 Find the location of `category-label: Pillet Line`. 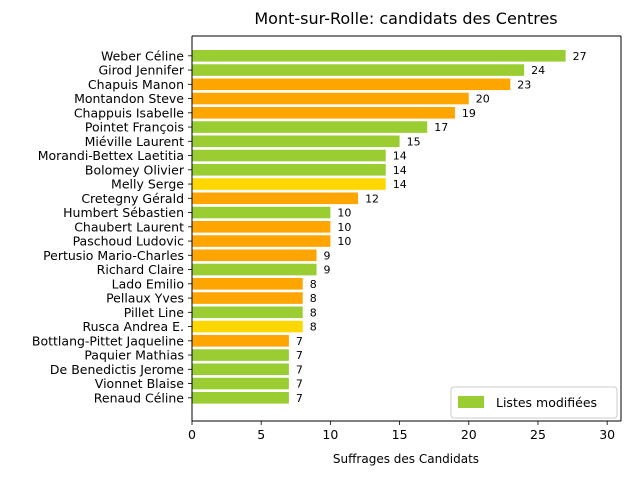

category-label: Pillet Line is located at coordinates (154, 312).